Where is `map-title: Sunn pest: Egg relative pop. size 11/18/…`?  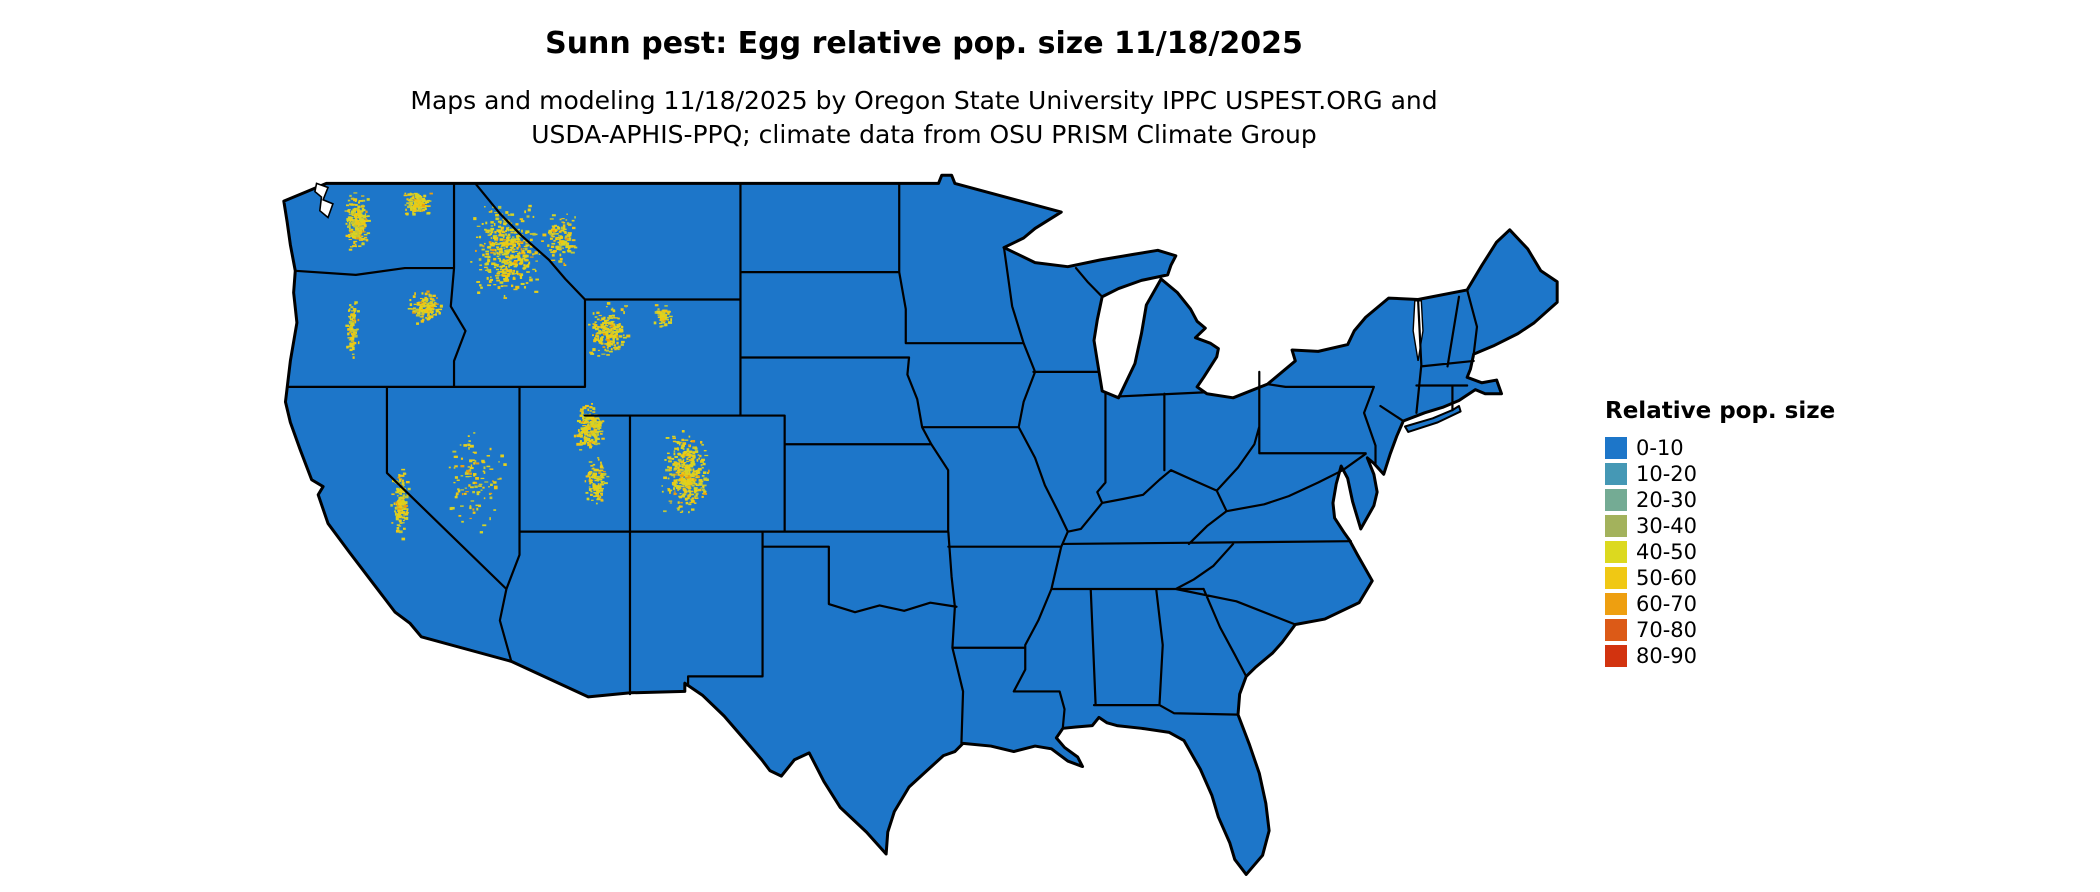 map-title: Sunn pest: Egg relative pop. size 11/18/… is located at coordinates (924, 43).